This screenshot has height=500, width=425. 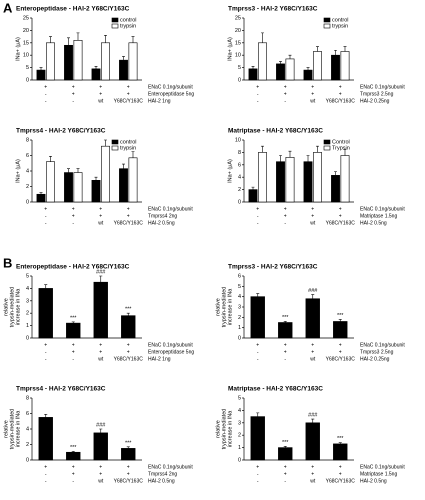 What do you see at coordinates (341, 148) in the screenshot?
I see `legend-label: Trypsin` at bounding box center [341, 148].